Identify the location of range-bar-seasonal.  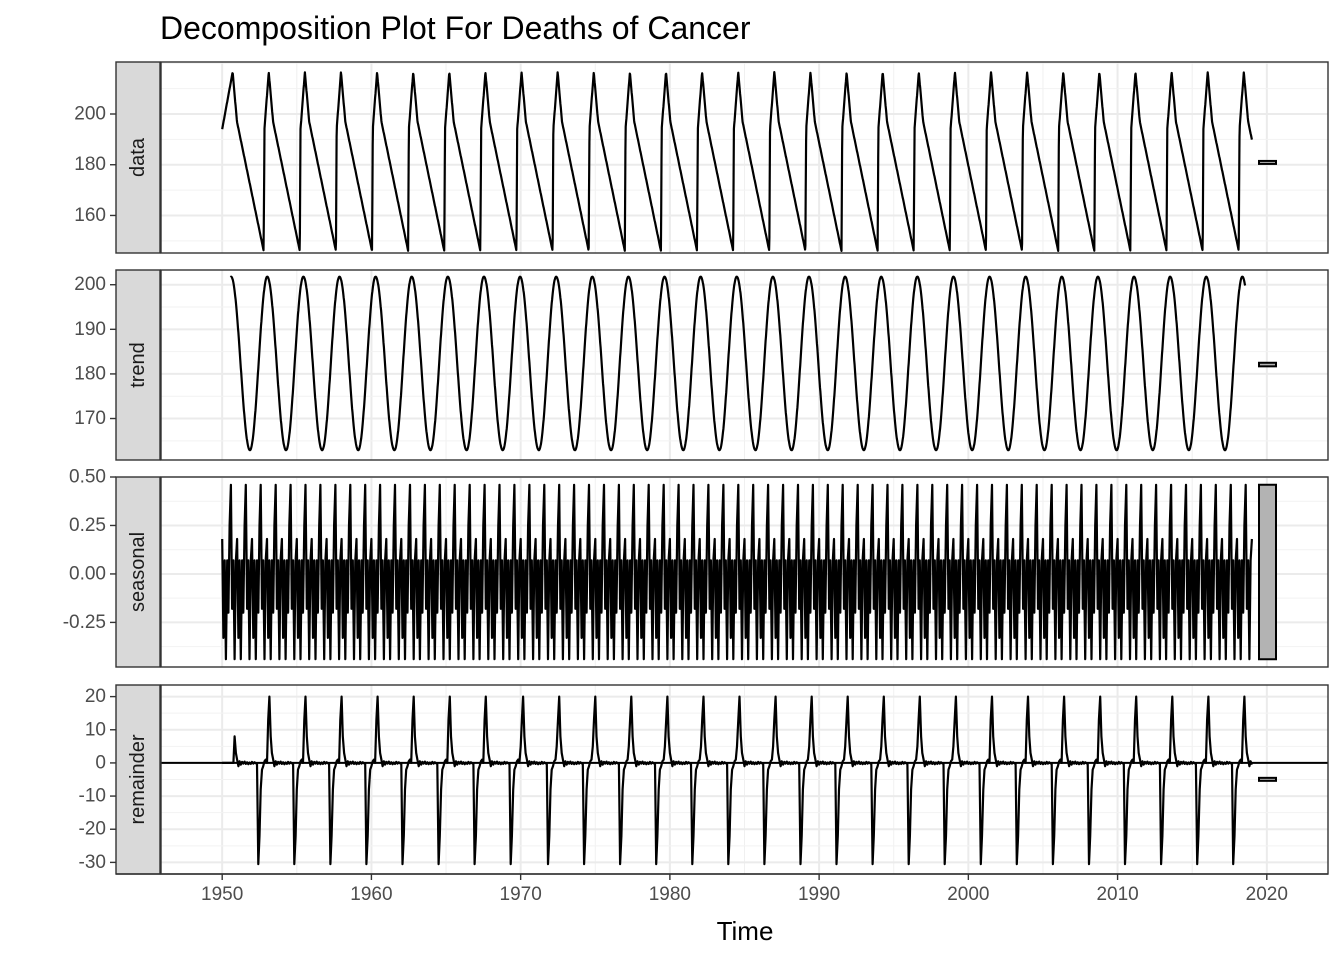
(1267, 572).